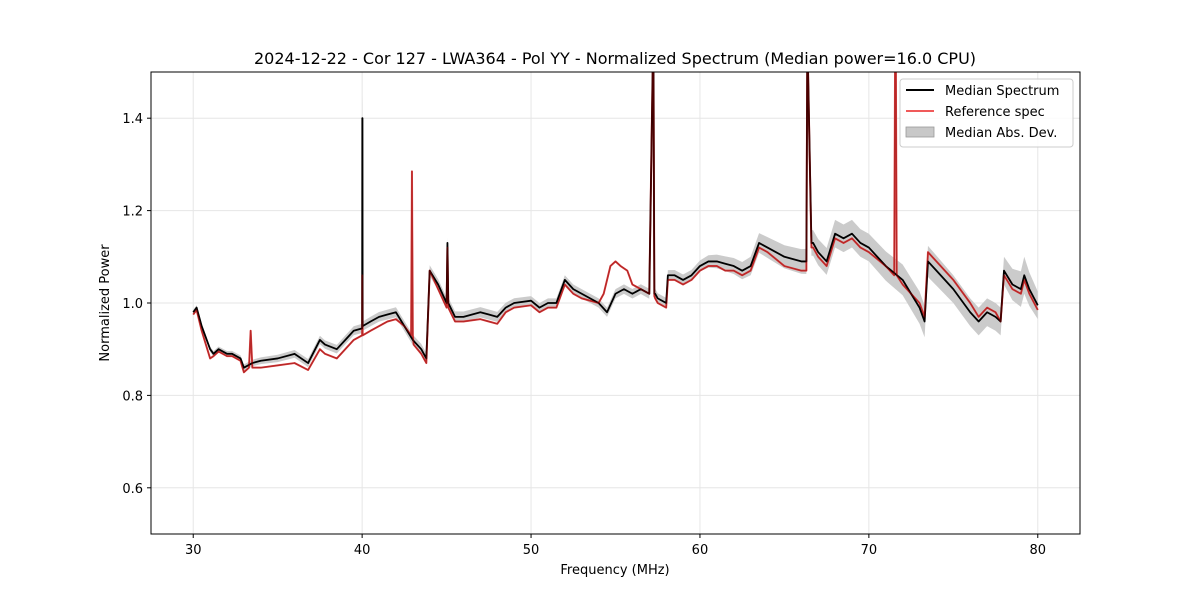 The width and height of the screenshot is (1200, 600). Describe the element at coordinates (132, 396) in the screenshot. I see `y-tick-label: 0.8` at that location.